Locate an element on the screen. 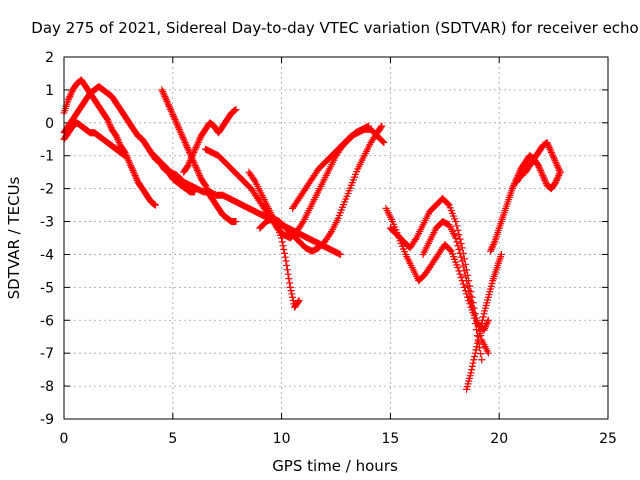 The width and height of the screenshot is (640, 480). series-trace-i is located at coordinates (321, 188).